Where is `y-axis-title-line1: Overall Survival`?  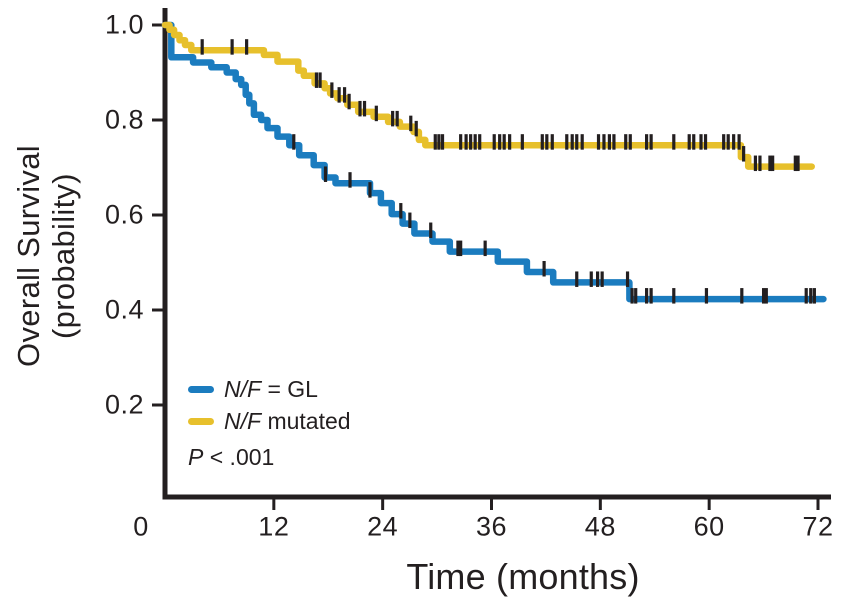 y-axis-title-line1: Overall Survival is located at coordinates (28, 256).